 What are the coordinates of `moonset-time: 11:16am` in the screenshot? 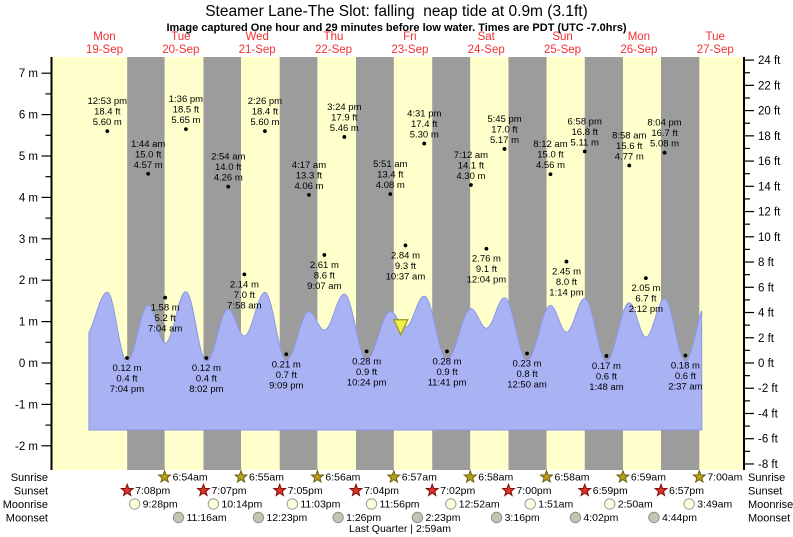 It's located at (206, 518).